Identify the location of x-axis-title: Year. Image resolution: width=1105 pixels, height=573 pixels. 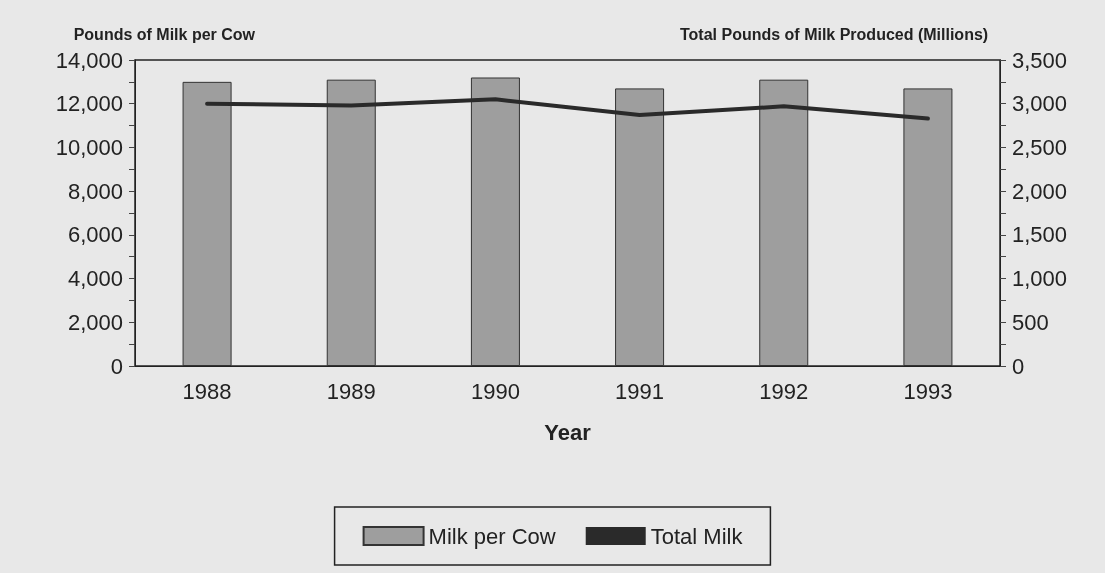
(568, 432).